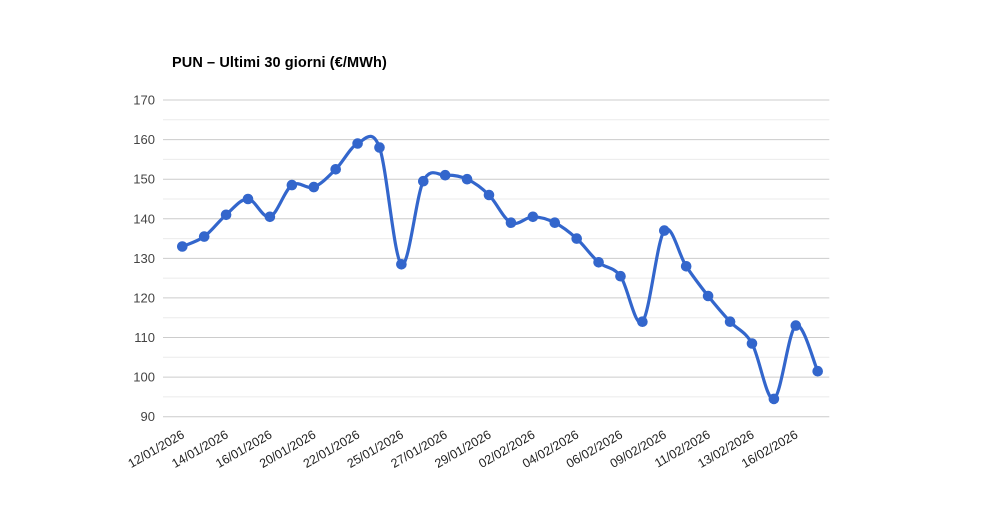 This screenshot has height=520, width=1000. Describe the element at coordinates (144, 218) in the screenshot. I see `y-tick-label: 140` at that location.